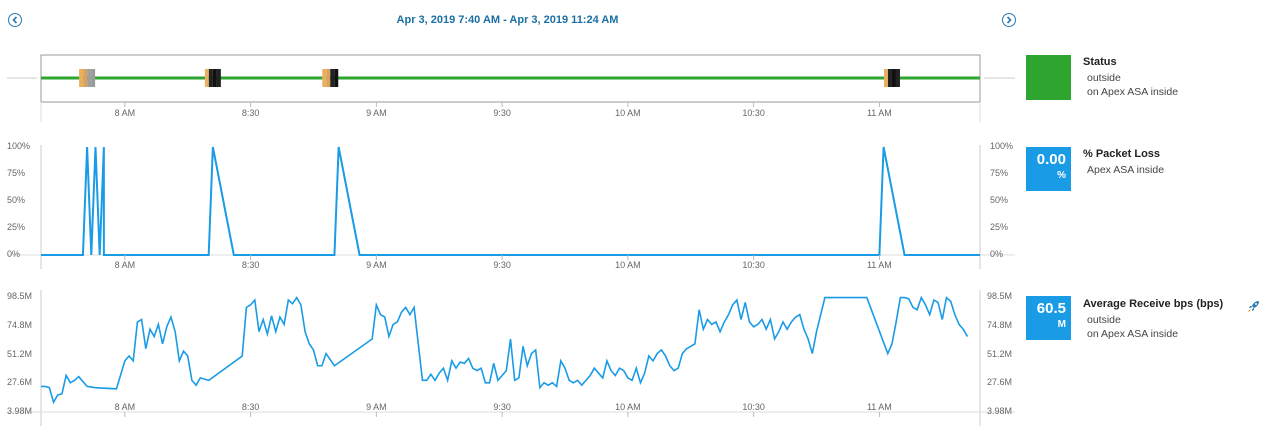  What do you see at coordinates (753, 113) in the screenshot?
I see `status-x-tick-label: 10:30` at bounding box center [753, 113].